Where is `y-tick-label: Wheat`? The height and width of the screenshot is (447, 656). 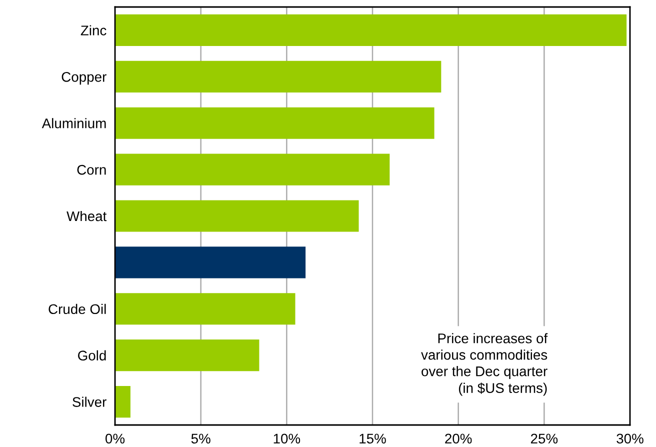
y-tick-label: Wheat is located at coordinates (86, 216).